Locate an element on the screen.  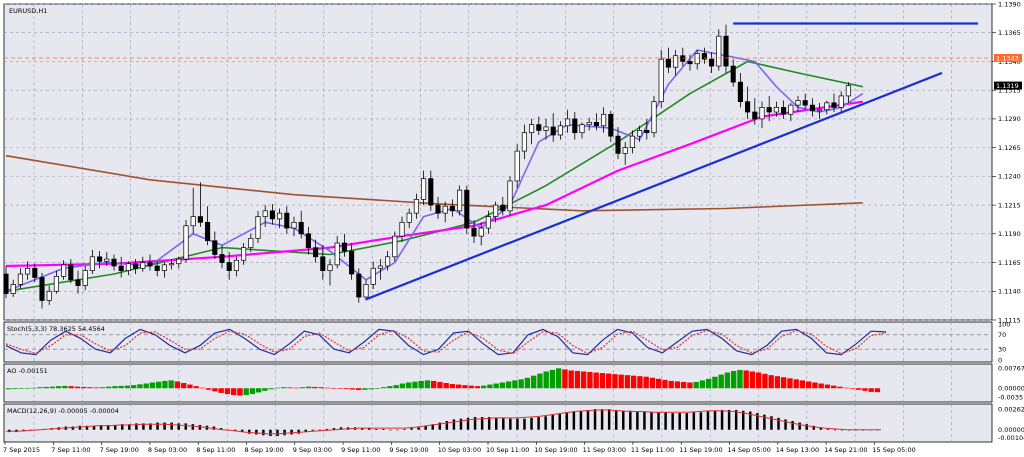
time-tick-label: 9 Sep 03:00 is located at coordinates (312, 450).